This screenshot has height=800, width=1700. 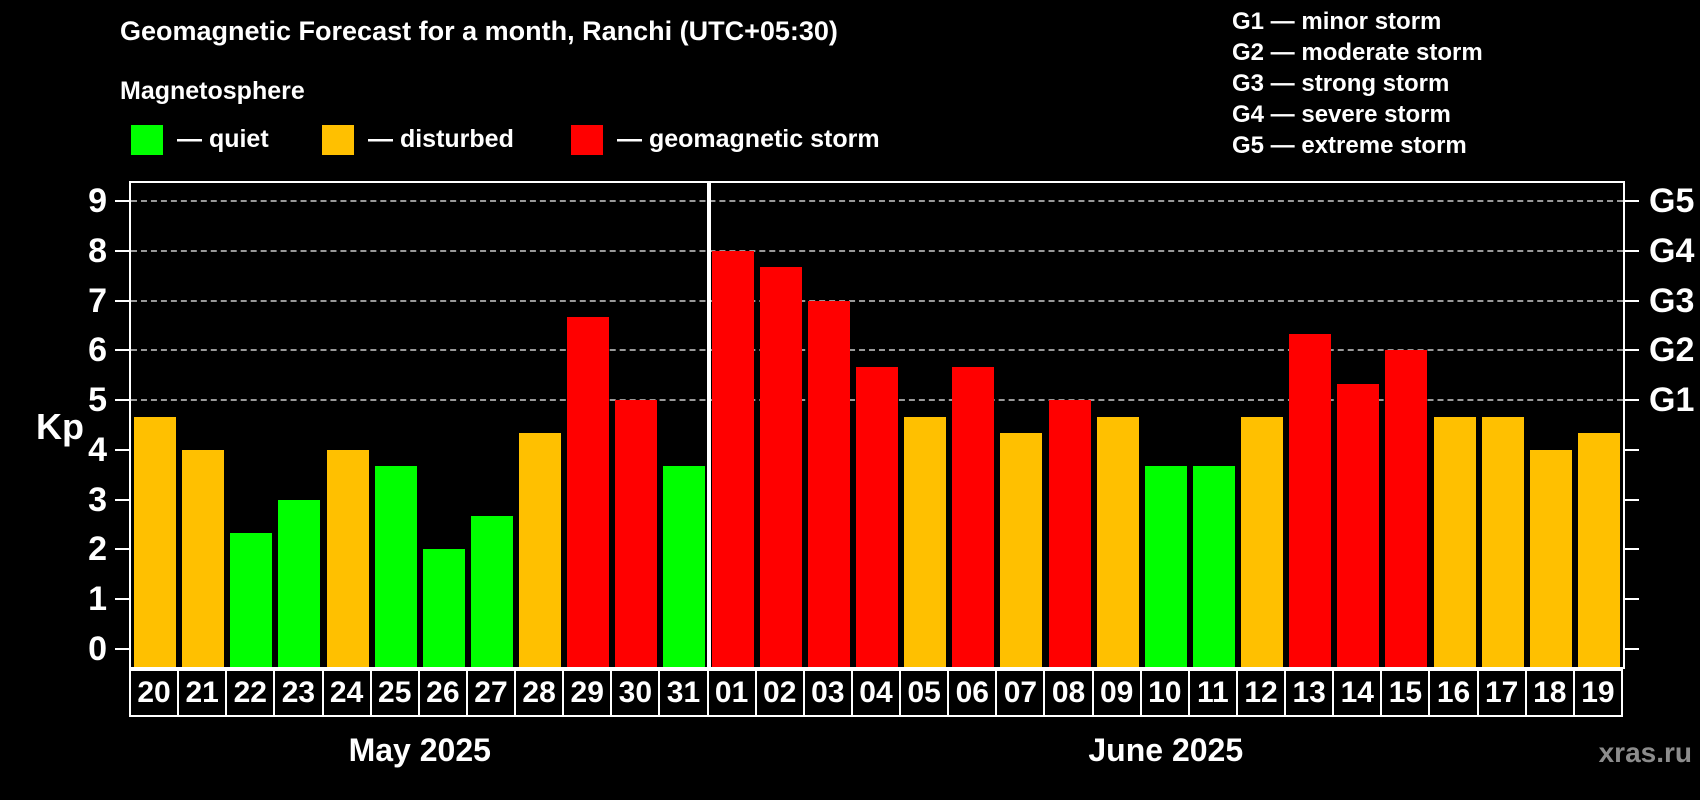 I want to click on bar-07-kp4.33, so click(x=1021, y=550).